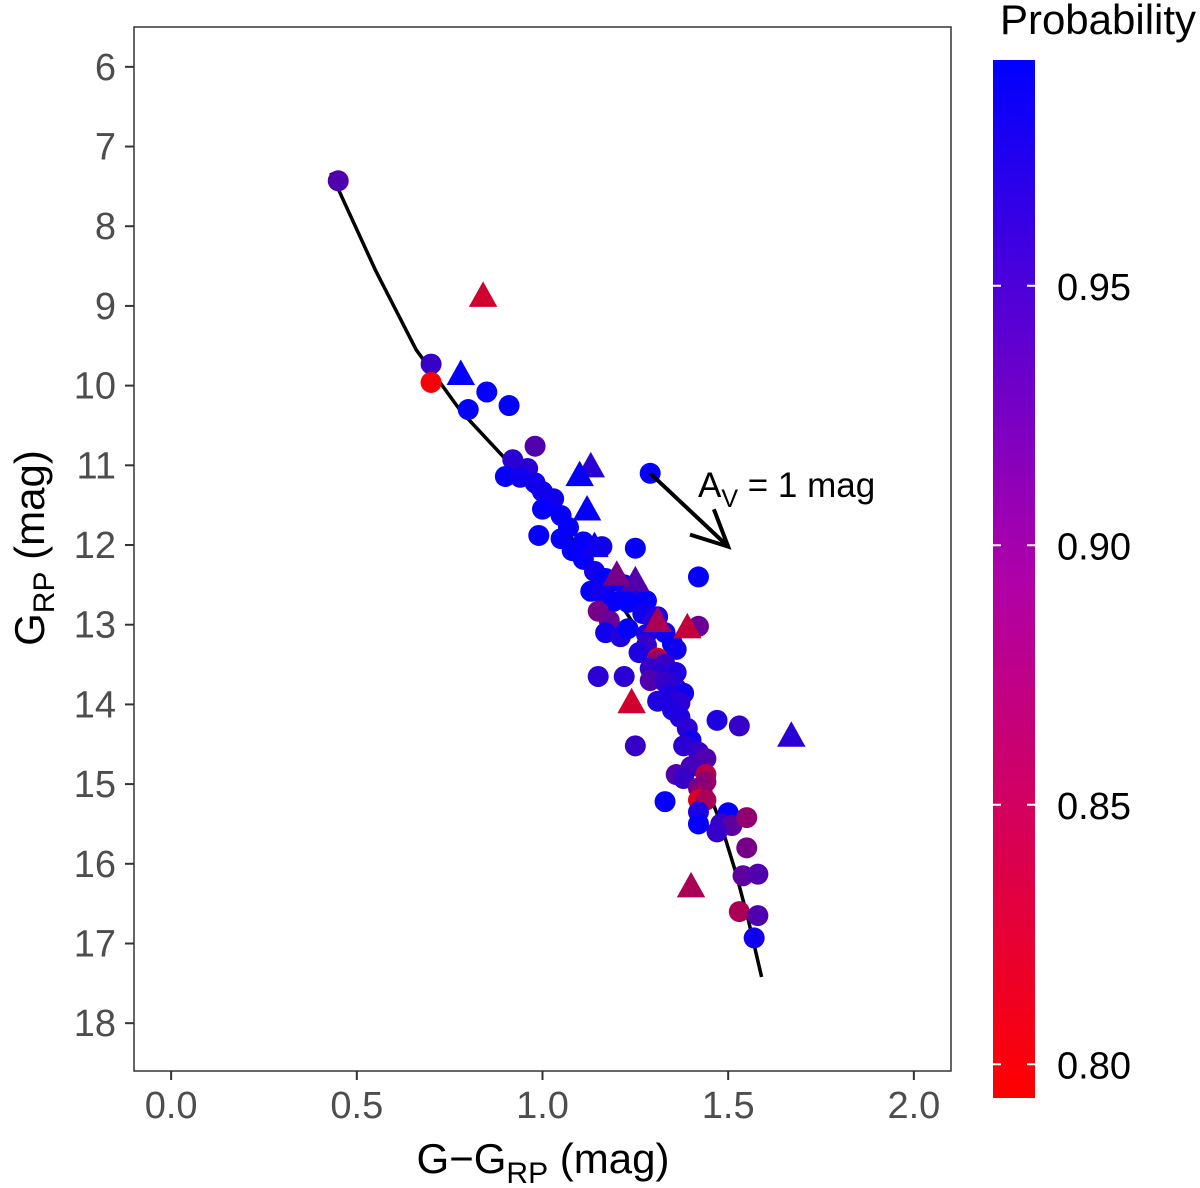 This screenshot has width=1200, height=1188. I want to click on colorbar, so click(1014, 579).